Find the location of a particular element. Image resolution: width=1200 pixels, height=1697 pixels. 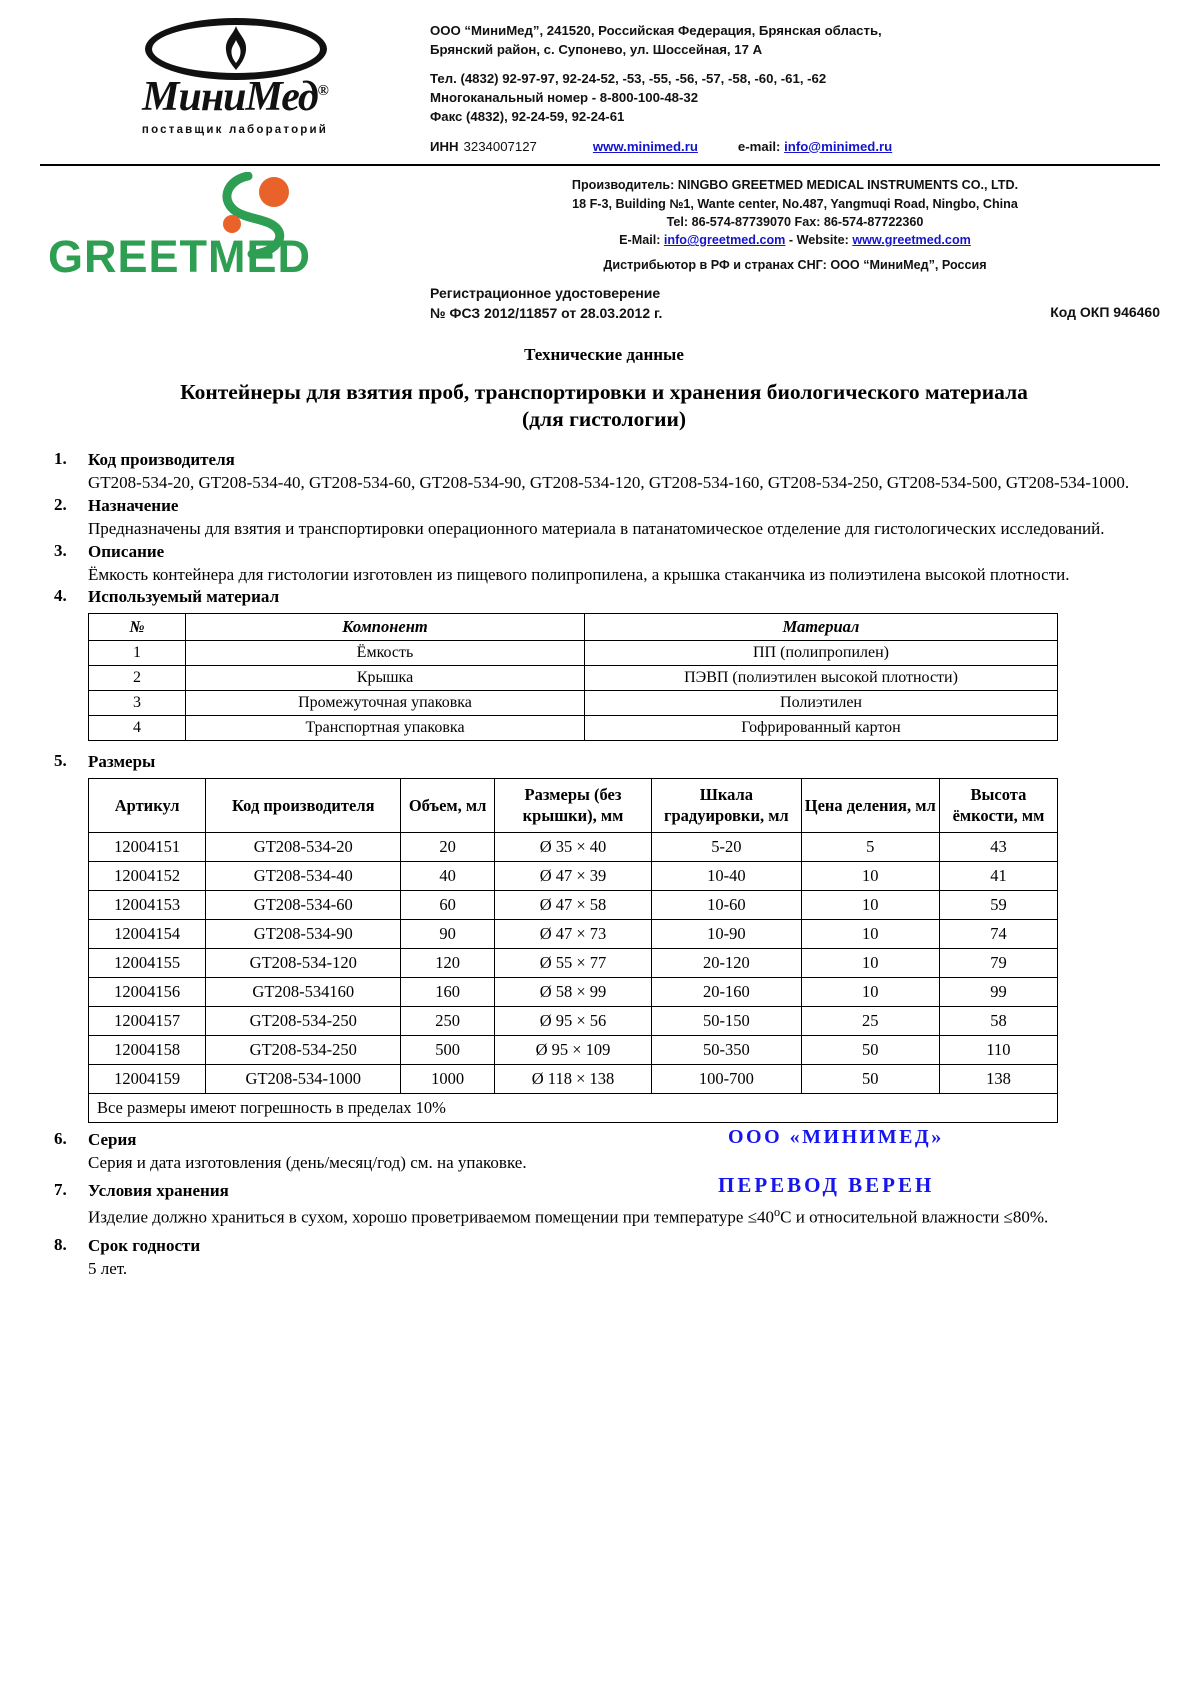

cell-article: 12004159 is located at coordinates (147, 1078).